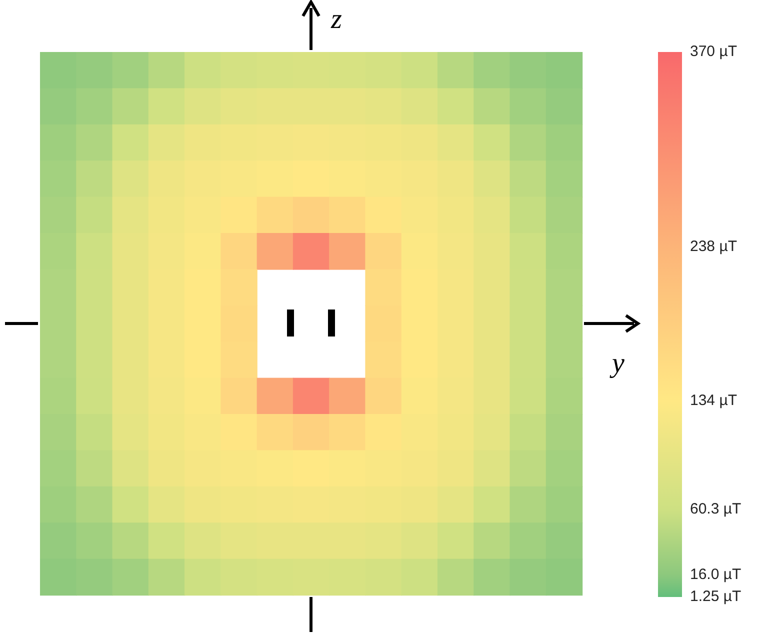 This screenshot has height=635, width=759. Describe the element at coordinates (716, 575) in the screenshot. I see `color-bar-label: 16.0 µT` at that location.